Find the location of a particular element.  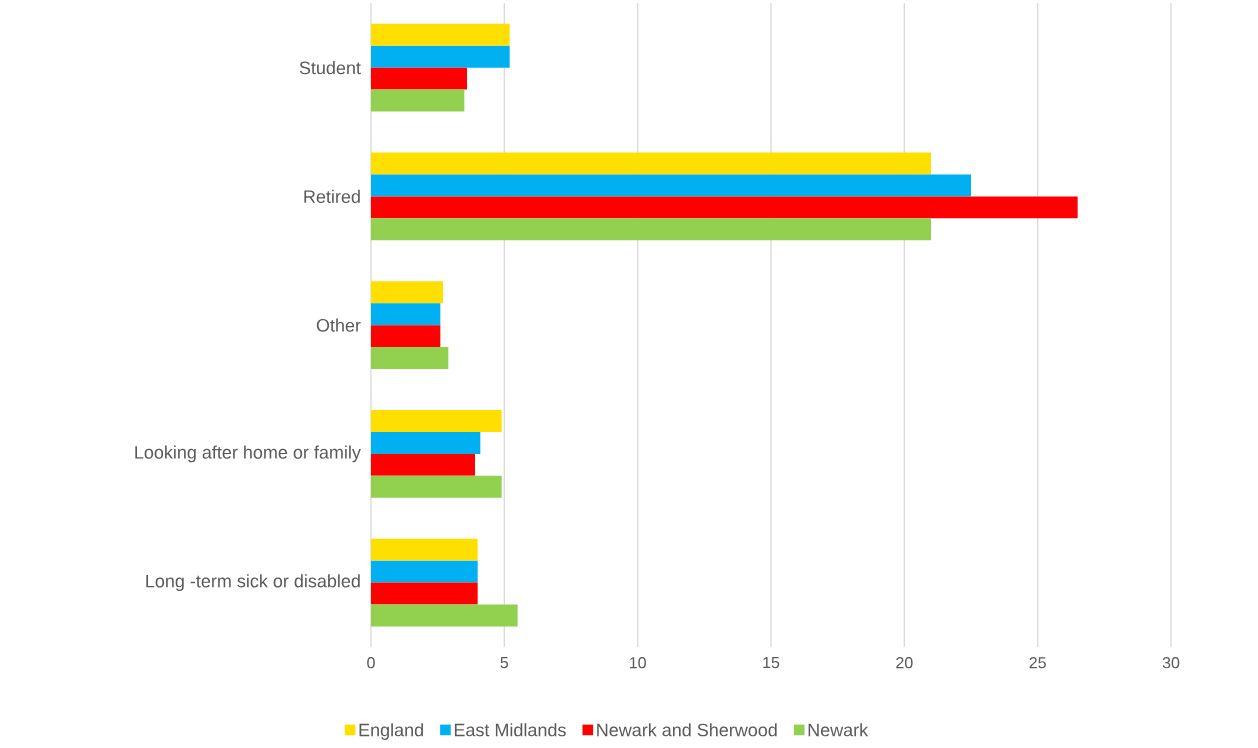

legend-label: Newark is located at coordinates (838, 730).